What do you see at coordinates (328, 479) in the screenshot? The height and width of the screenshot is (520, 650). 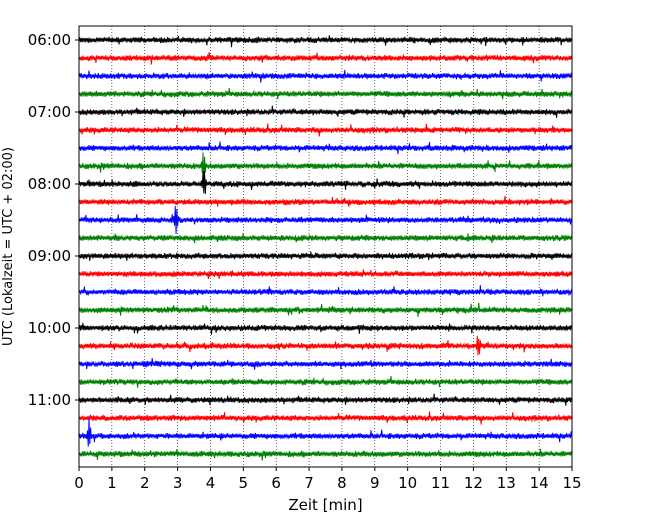 I see `x-axis: 0 1 2 3 4 5 6 7 8 9 10 11 12 13 14 15` at bounding box center [328, 479].